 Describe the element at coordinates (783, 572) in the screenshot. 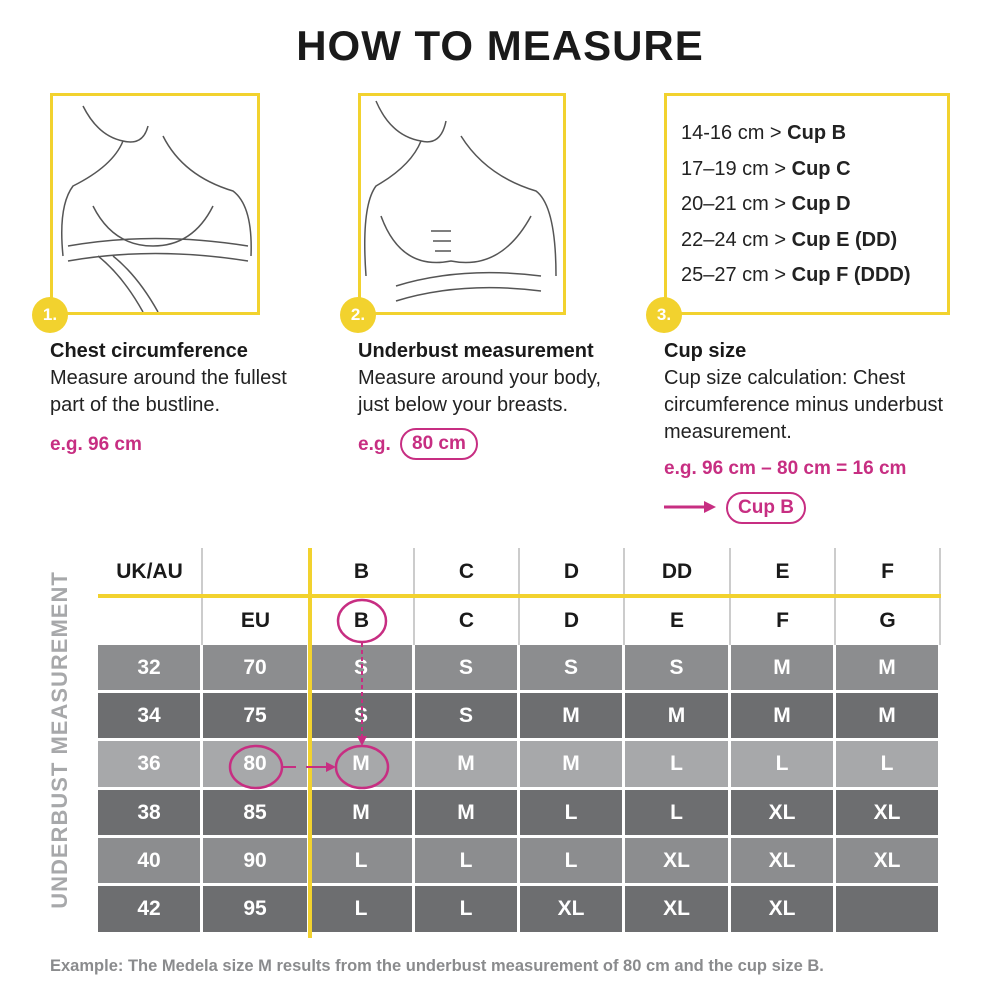

I see `uk-cup: E` at that location.